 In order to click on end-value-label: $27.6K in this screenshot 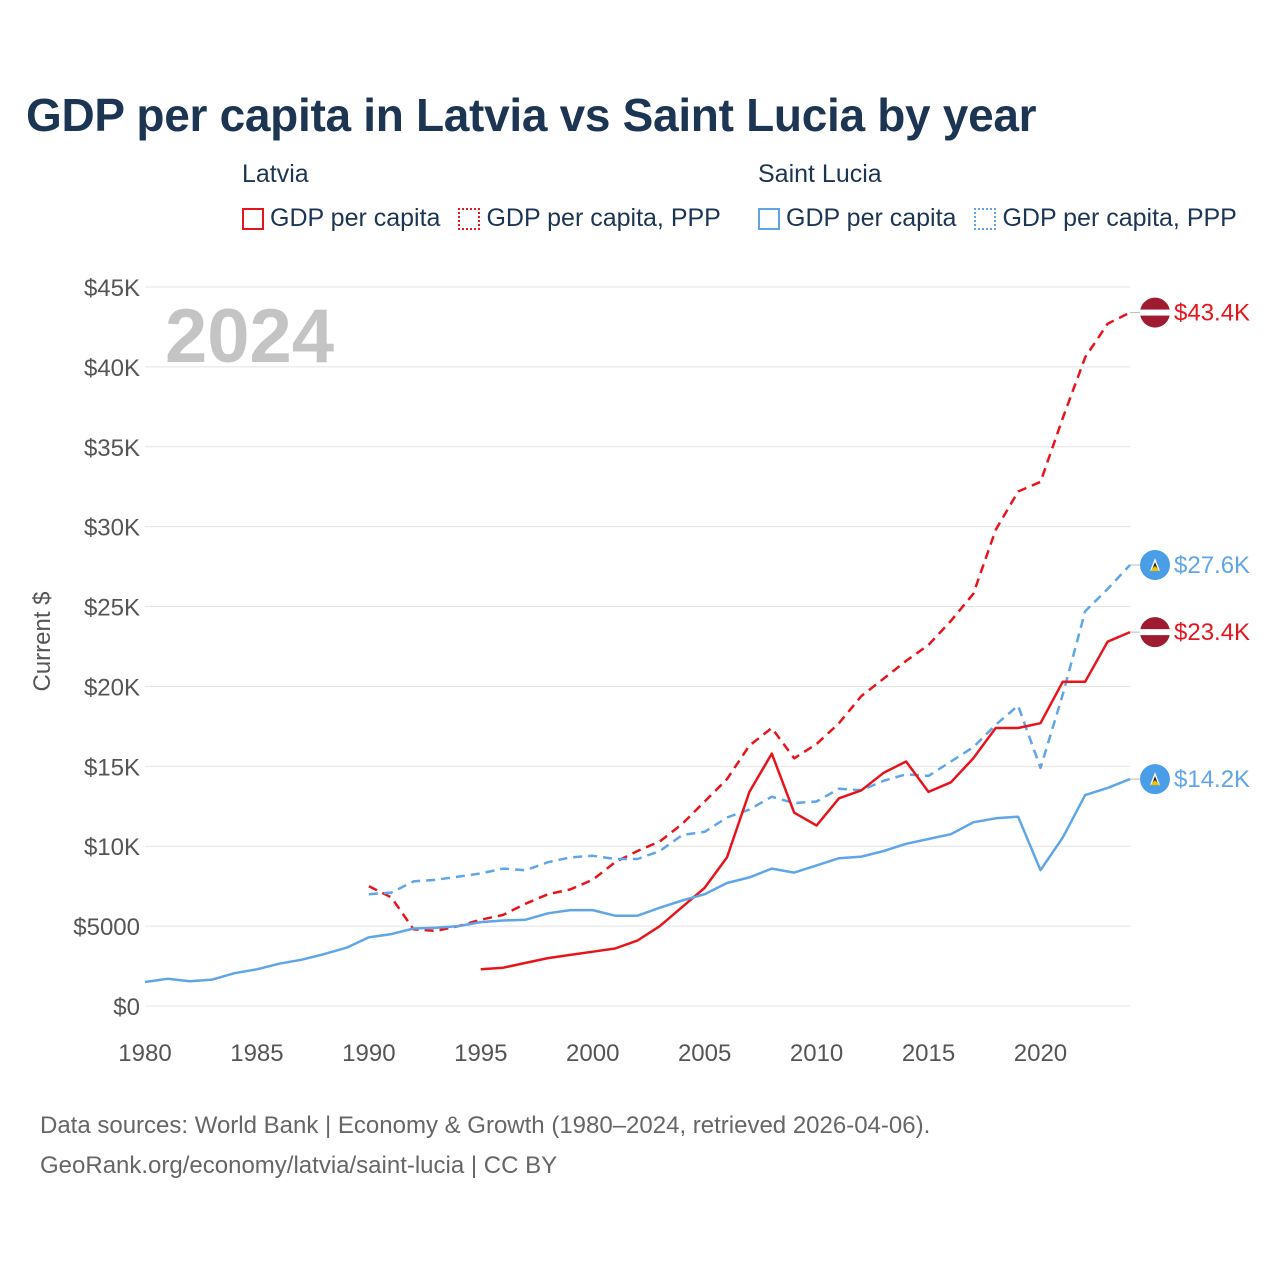, I will do `click(1212, 565)`.